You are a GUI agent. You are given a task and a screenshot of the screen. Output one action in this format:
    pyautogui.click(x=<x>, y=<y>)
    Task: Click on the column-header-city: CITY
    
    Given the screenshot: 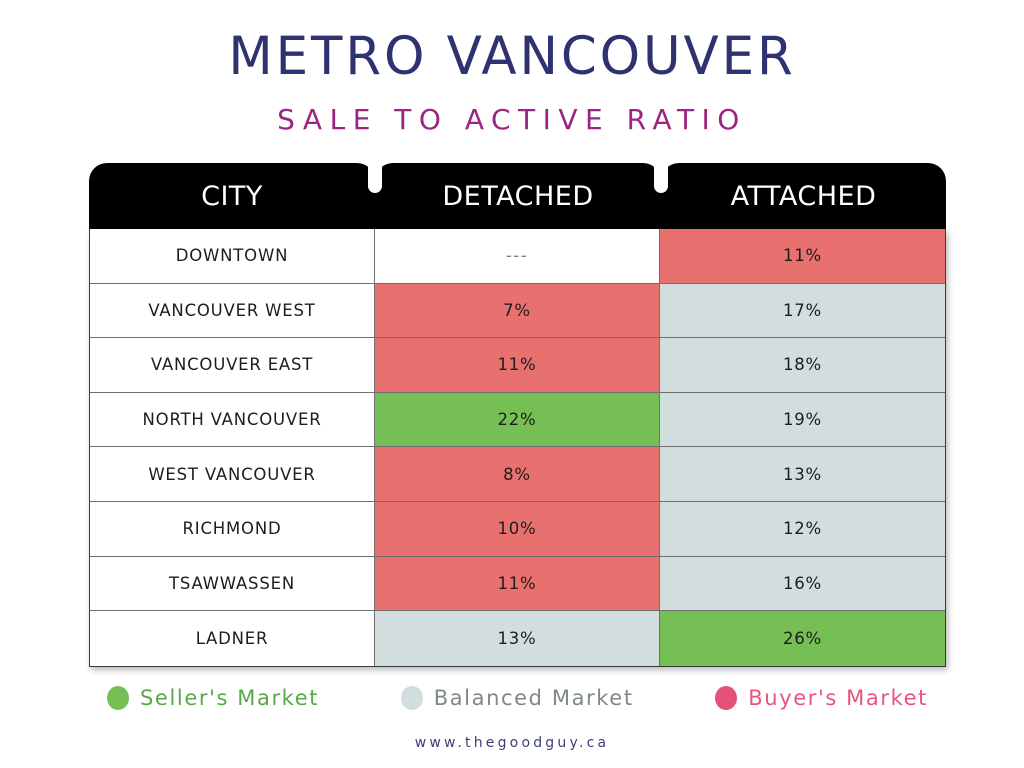 What is the action you would take?
    pyautogui.click(x=232, y=196)
    